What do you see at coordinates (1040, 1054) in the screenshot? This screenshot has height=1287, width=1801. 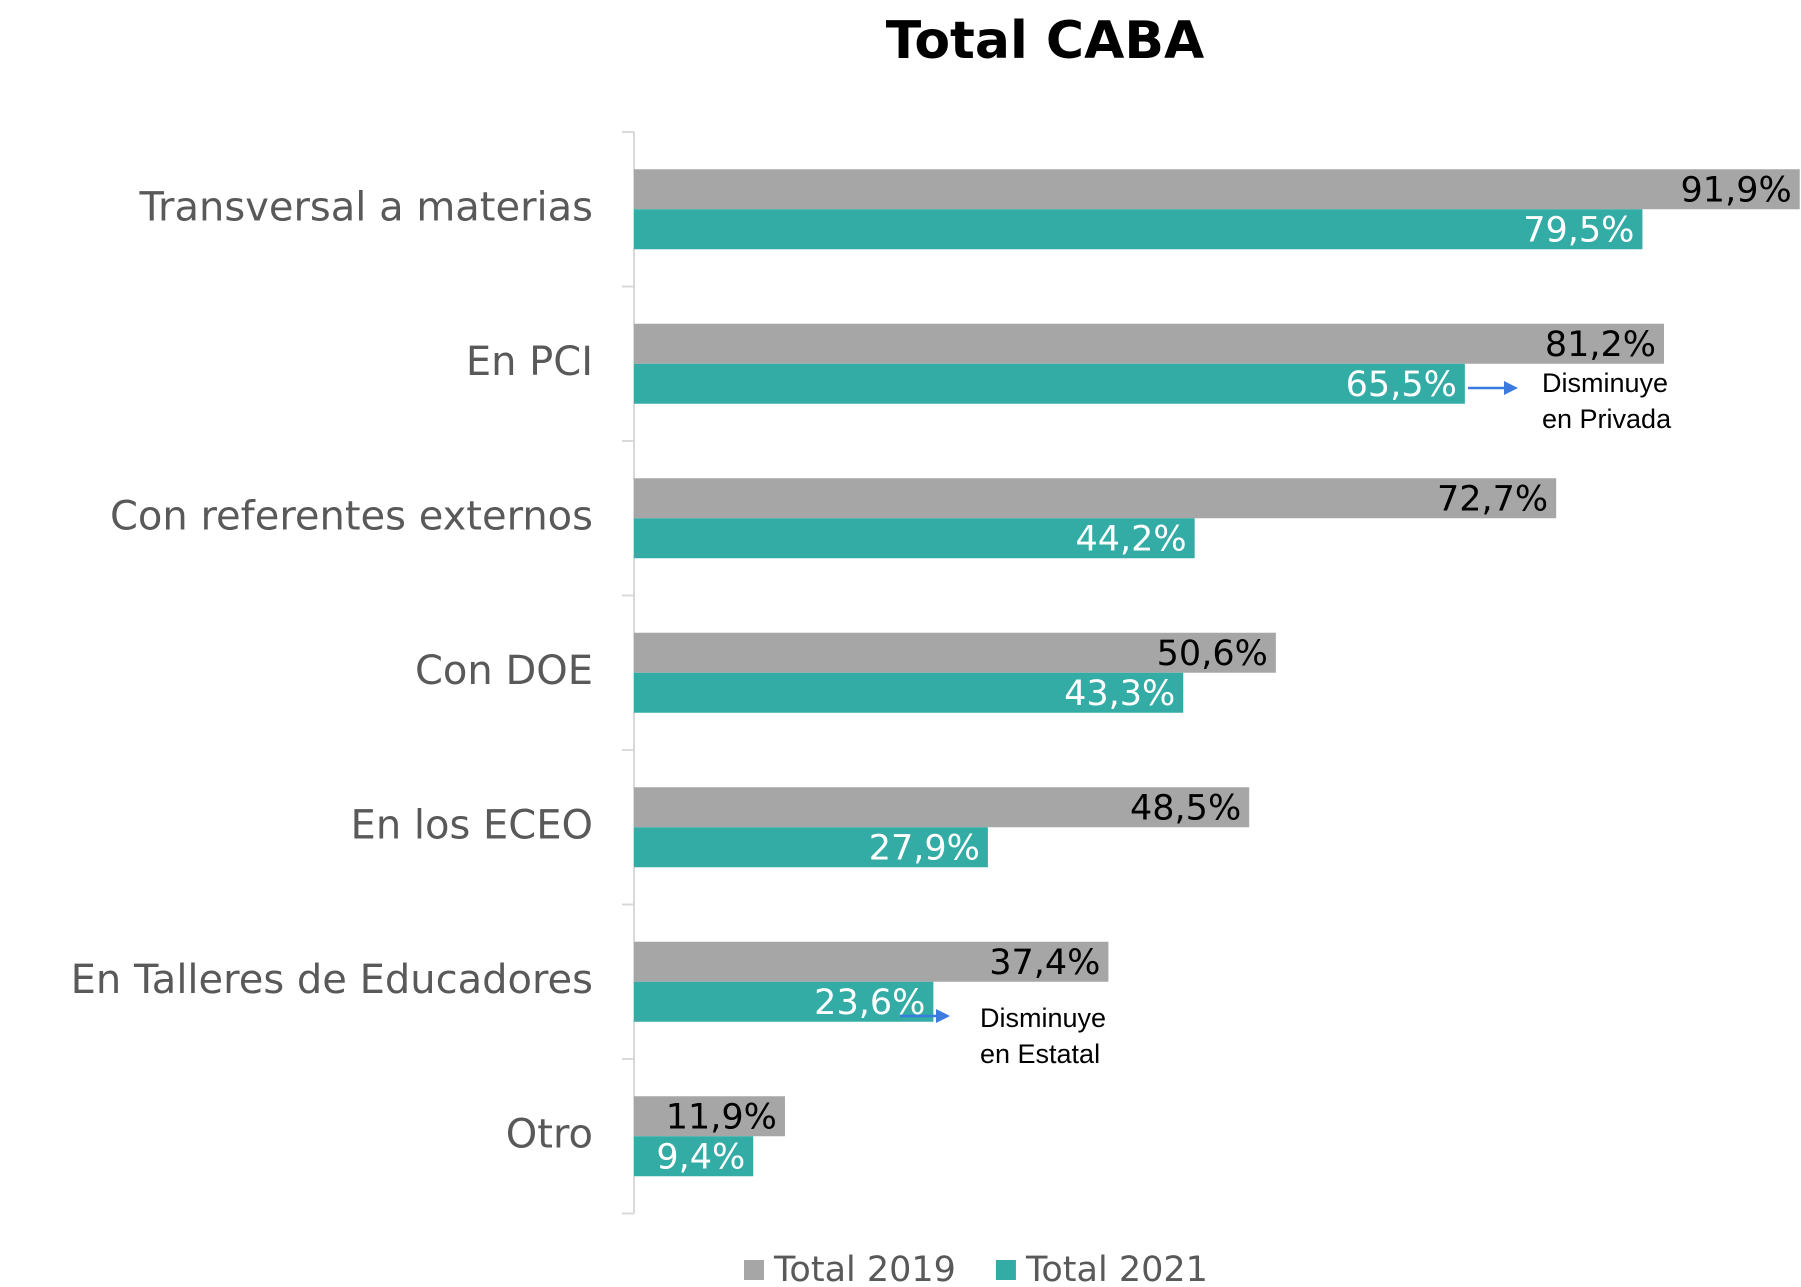 I see `annotation-text: en Estatal` at bounding box center [1040, 1054].